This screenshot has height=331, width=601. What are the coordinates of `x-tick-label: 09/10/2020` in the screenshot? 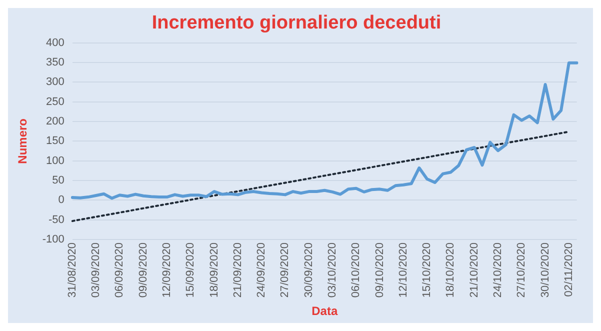 It's located at (380, 270).